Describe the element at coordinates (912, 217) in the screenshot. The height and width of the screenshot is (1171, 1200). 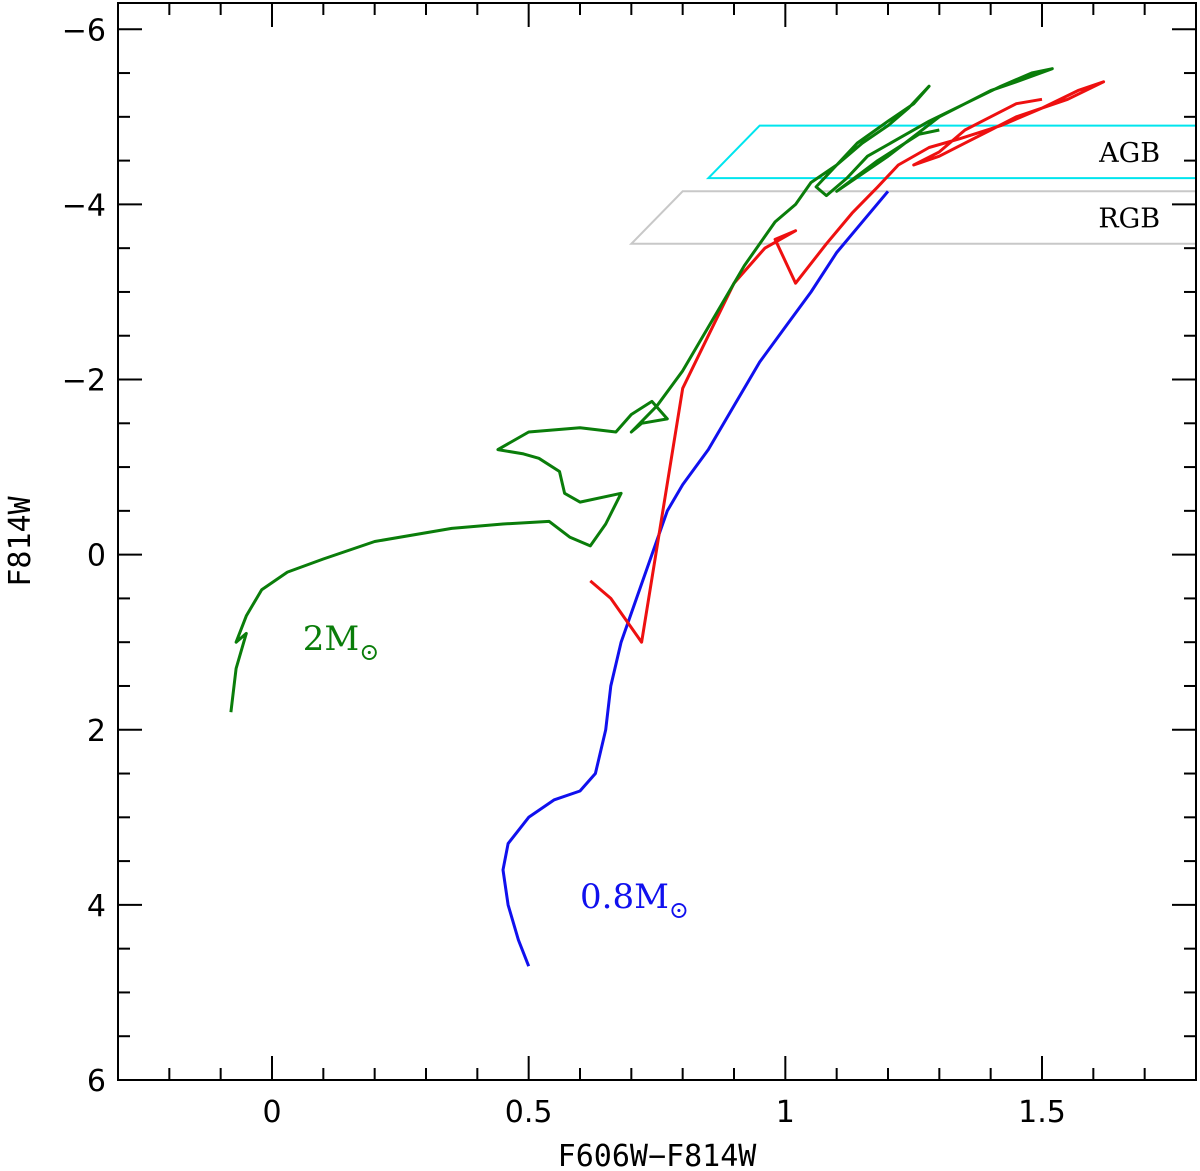
I see `region-box-rgb` at that location.